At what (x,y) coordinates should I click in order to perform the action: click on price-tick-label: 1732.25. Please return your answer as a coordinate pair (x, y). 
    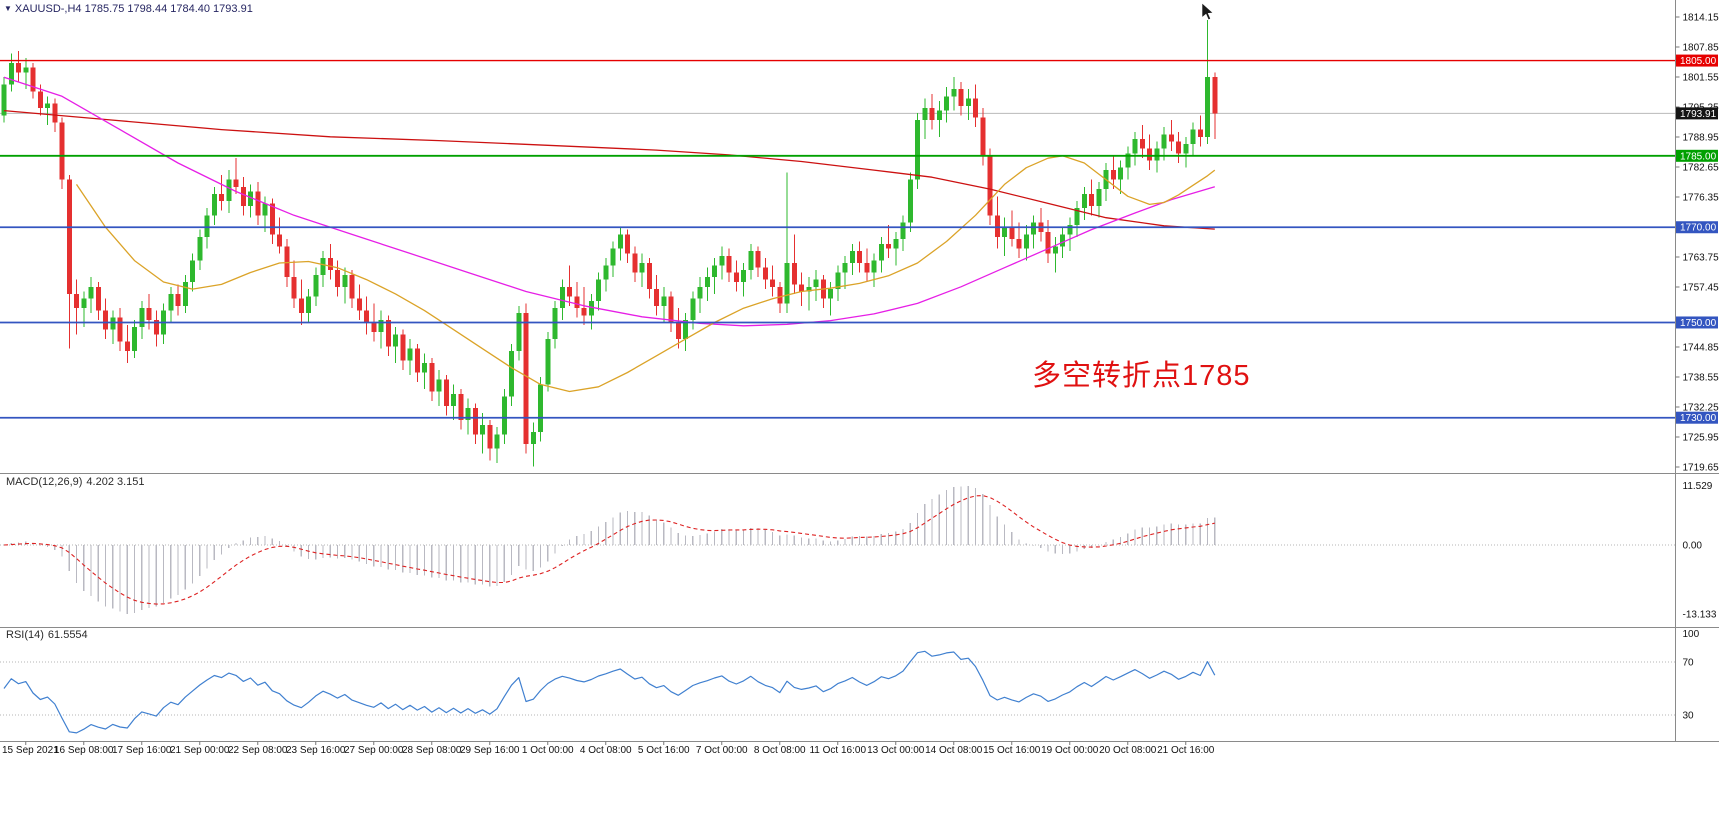
    Looking at the image, I should click on (1701, 408).